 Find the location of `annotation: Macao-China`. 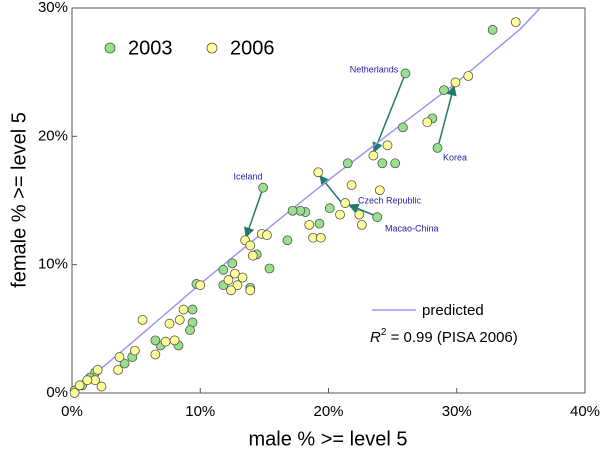

annotation: Macao-China is located at coordinates (412, 228).